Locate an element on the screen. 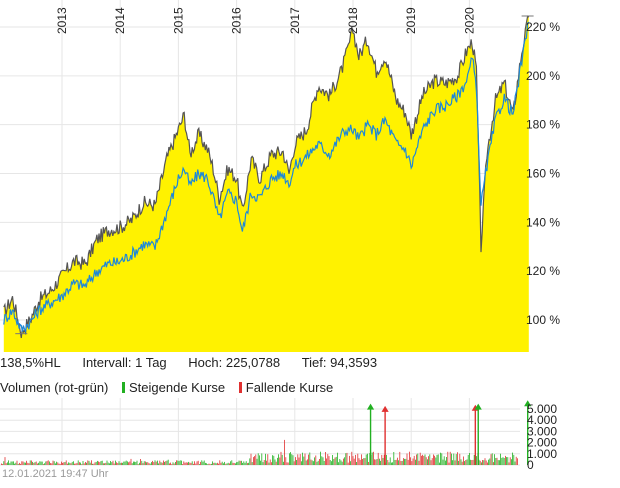 The height and width of the screenshot is (488, 620). y-tick-label: 180 % is located at coordinates (543, 125).